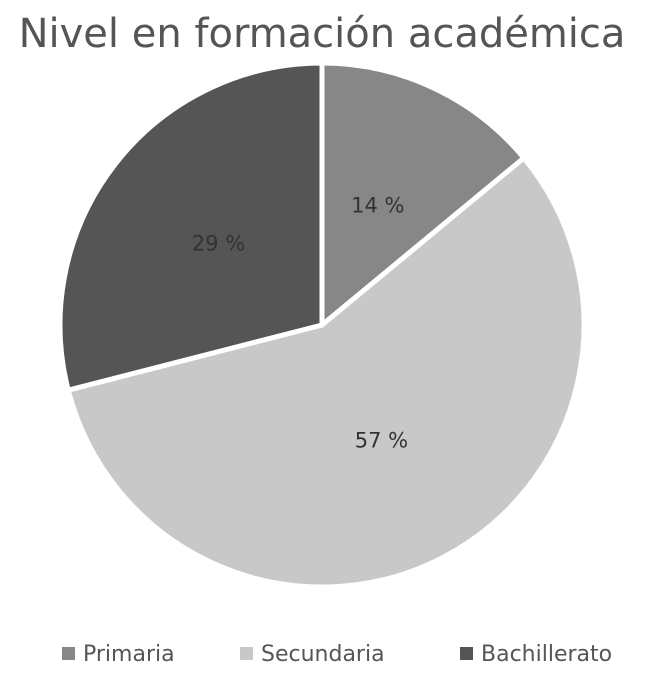 This screenshot has width=655, height=693. Describe the element at coordinates (546, 654) in the screenshot. I see `legend-label: Bachillerato` at that location.